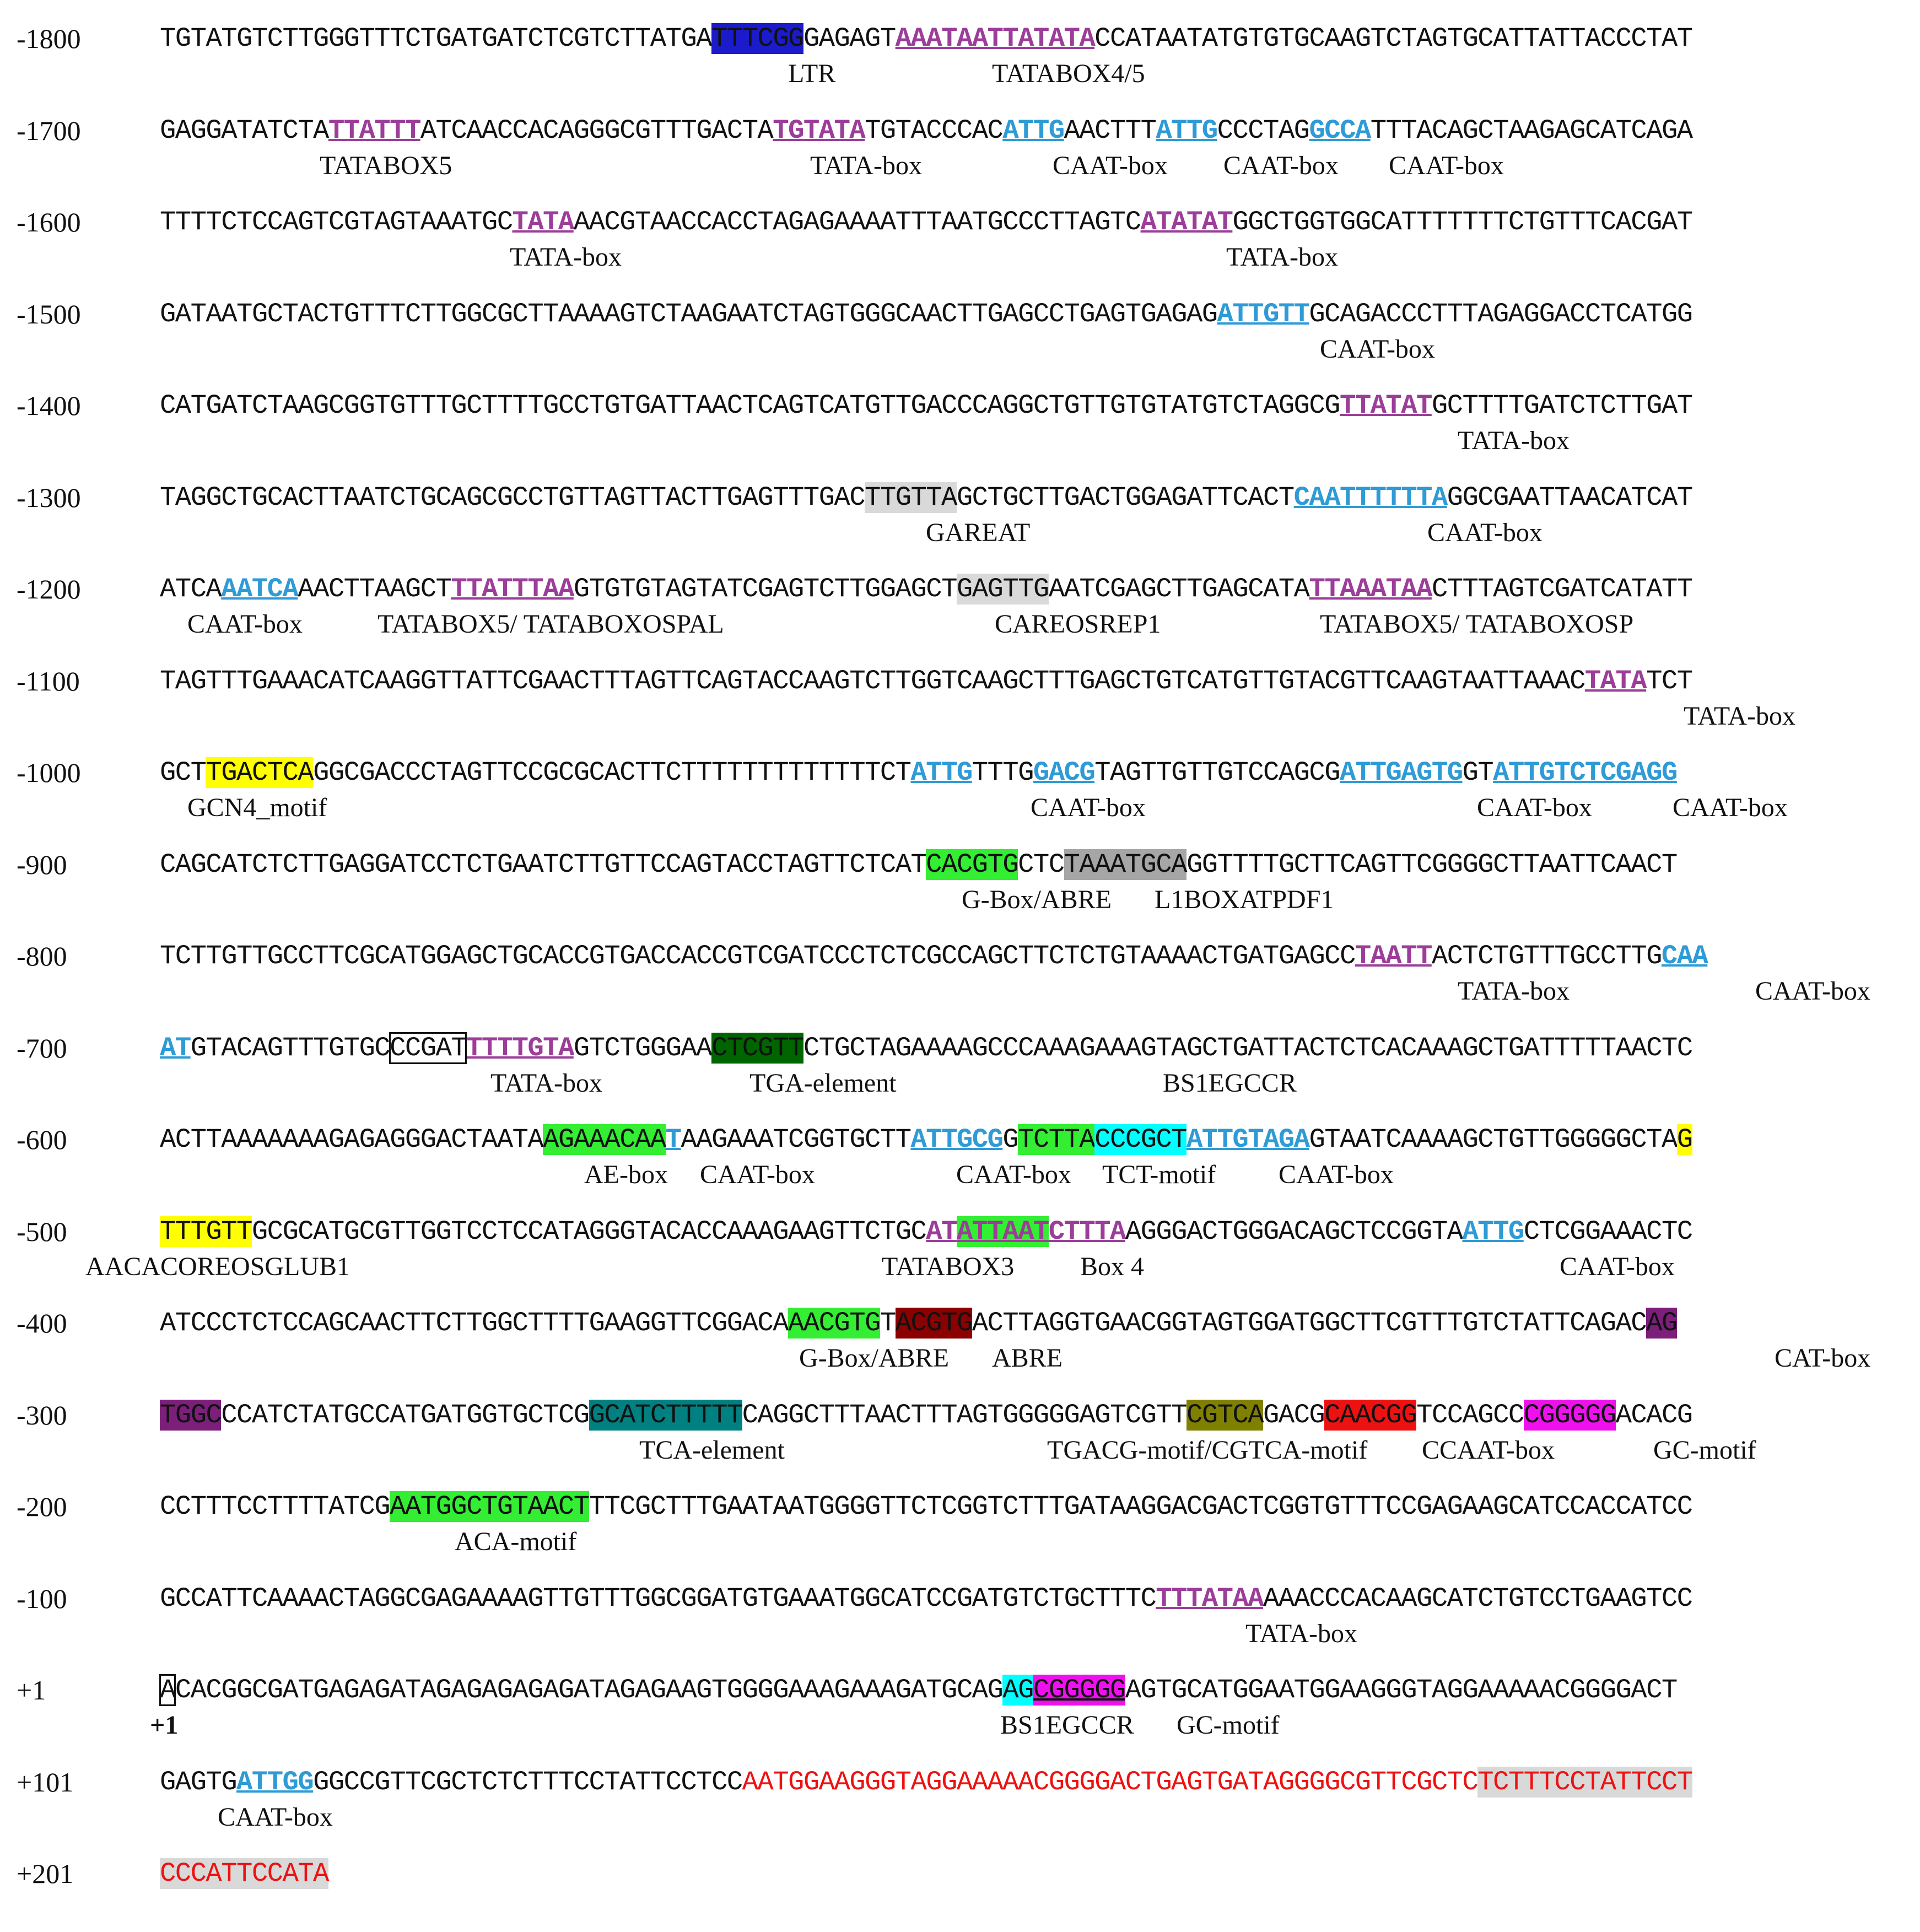 This screenshot has height=1932, width=1920. What do you see at coordinates (972, 864) in the screenshot?
I see `motif-highlight: CACGTG` at bounding box center [972, 864].